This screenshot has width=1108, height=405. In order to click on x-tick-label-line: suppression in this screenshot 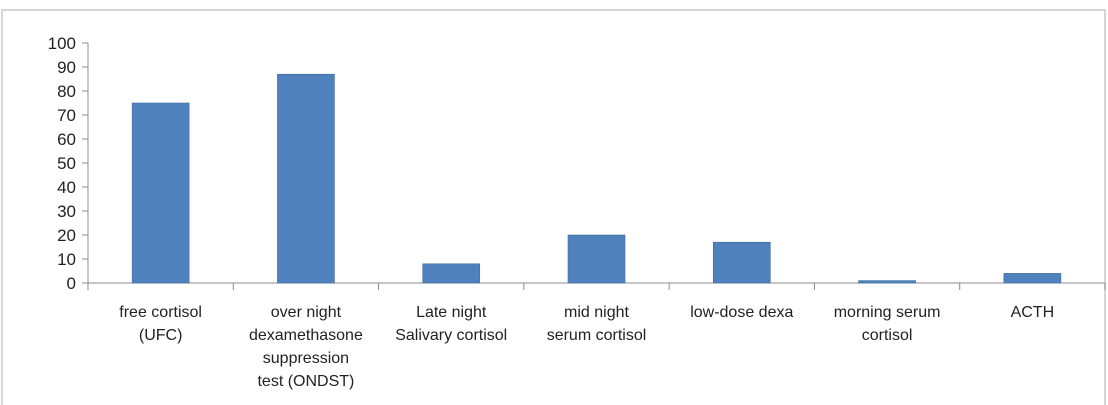, I will do `click(306, 358)`.